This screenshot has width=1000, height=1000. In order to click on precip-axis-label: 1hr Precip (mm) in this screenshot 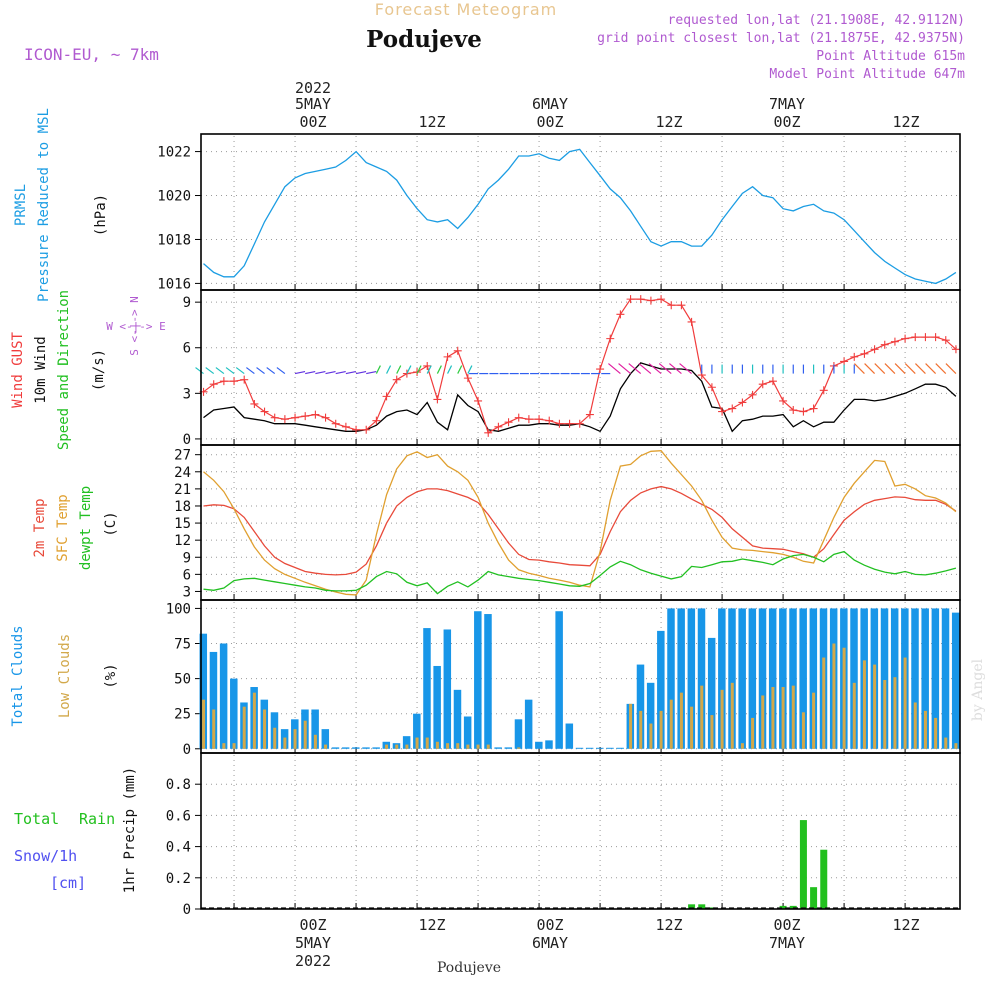, I will do `click(130, 830)`.